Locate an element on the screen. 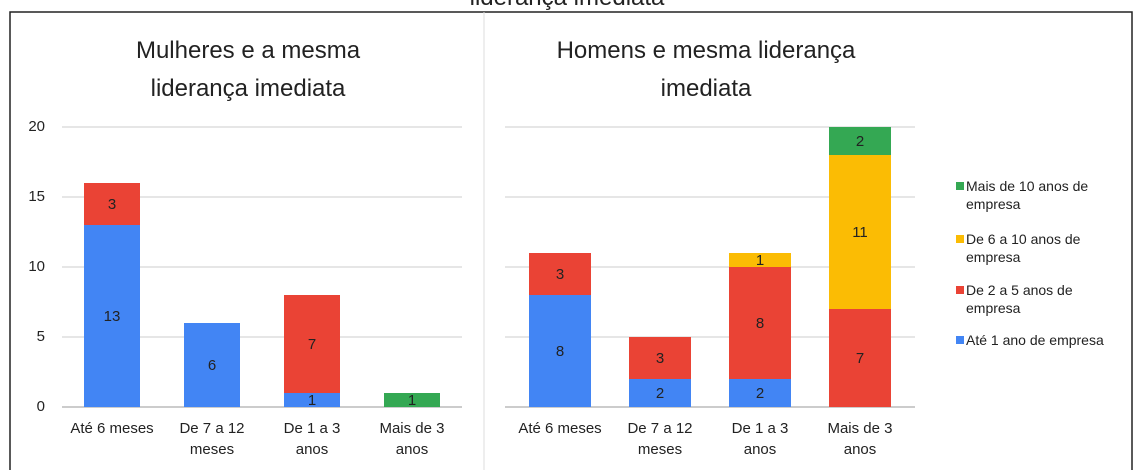  value-label: 11 is located at coordinates (860, 232).